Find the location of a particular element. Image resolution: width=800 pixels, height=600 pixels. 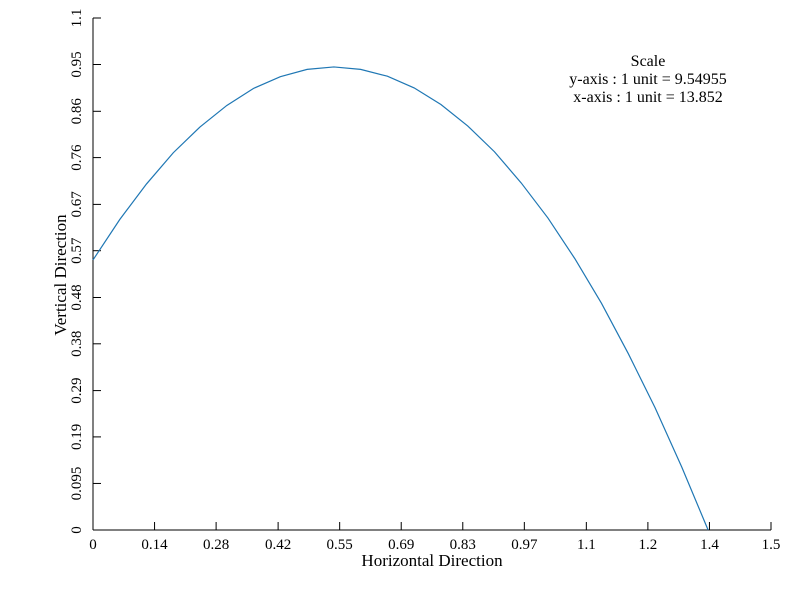

y-tick-label: 1.1 is located at coordinates (77, 18).